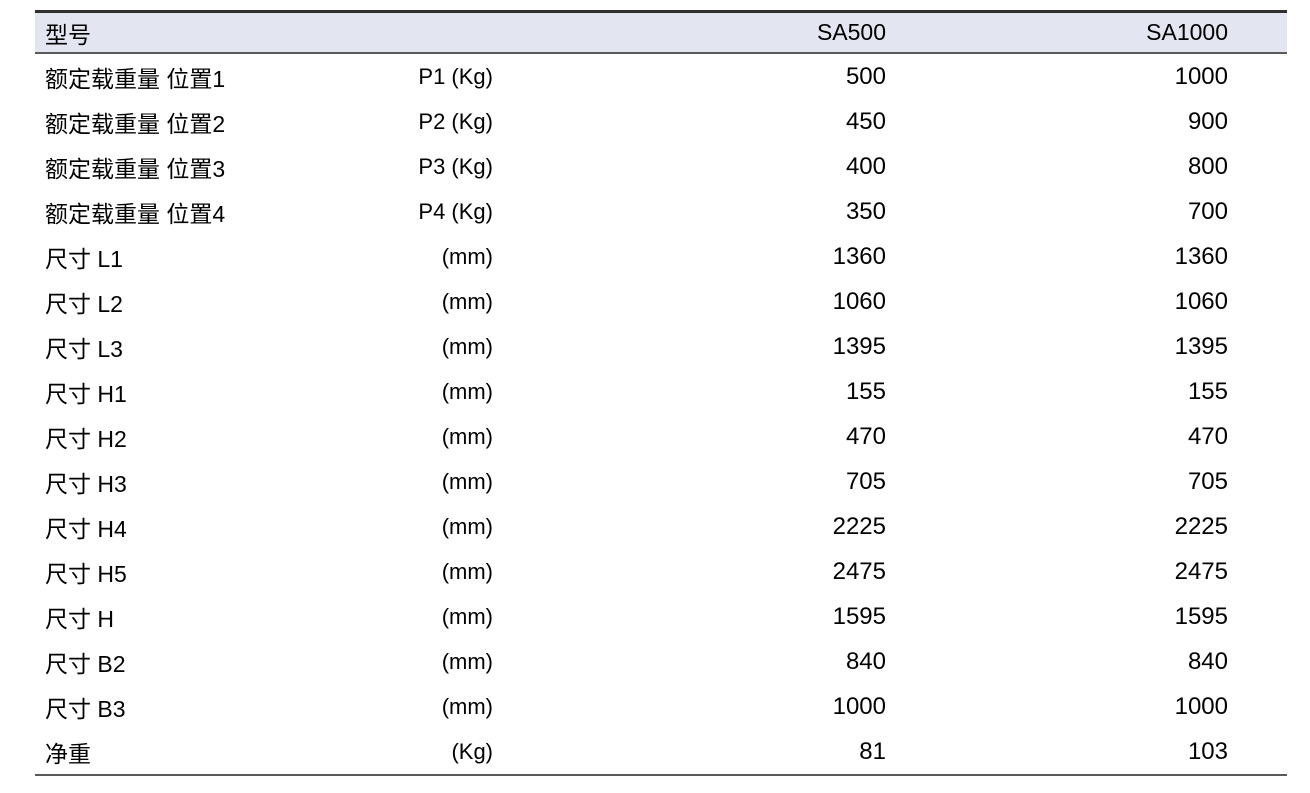 The height and width of the screenshot is (793, 1310). I want to click on row-label: 额定载重量 位置2, so click(135, 123).